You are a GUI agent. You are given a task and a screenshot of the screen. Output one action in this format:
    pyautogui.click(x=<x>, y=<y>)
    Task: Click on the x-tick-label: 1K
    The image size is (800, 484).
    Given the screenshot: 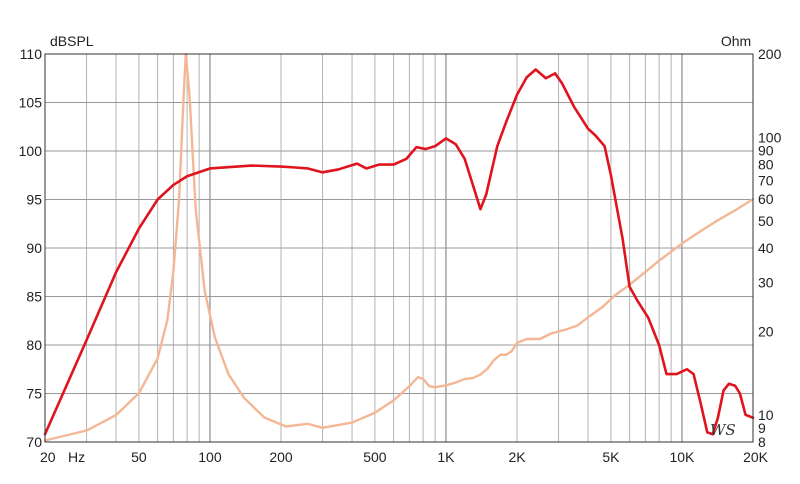 What is the action you would take?
    pyautogui.click(x=446, y=457)
    